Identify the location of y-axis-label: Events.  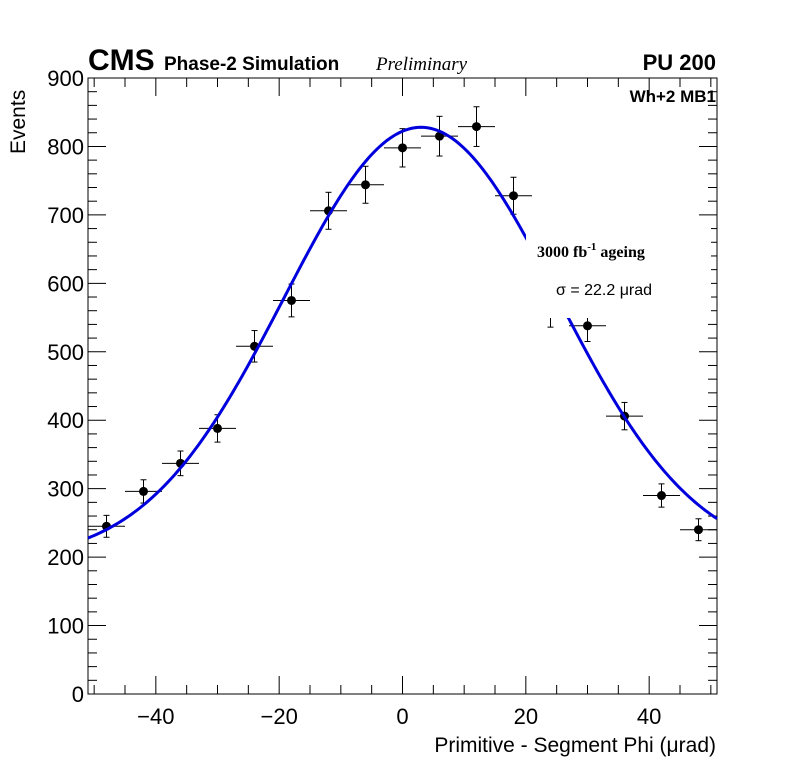
(18, 122).